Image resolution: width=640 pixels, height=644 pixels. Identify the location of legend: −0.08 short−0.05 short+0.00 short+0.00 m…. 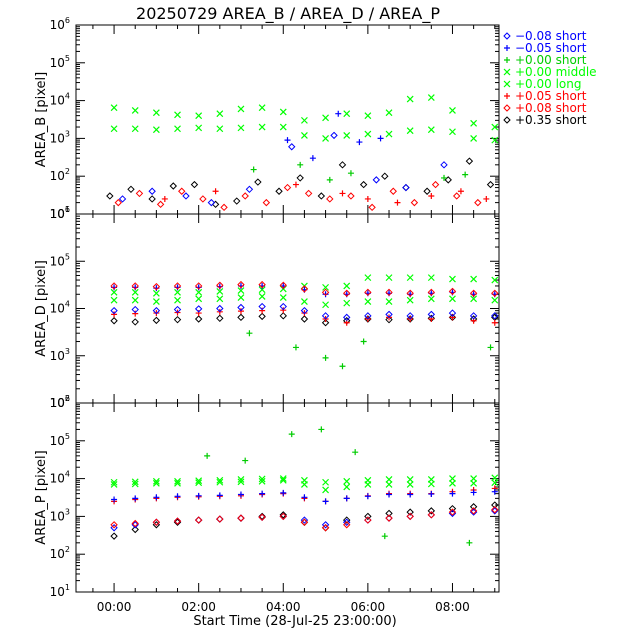
(550, 78).